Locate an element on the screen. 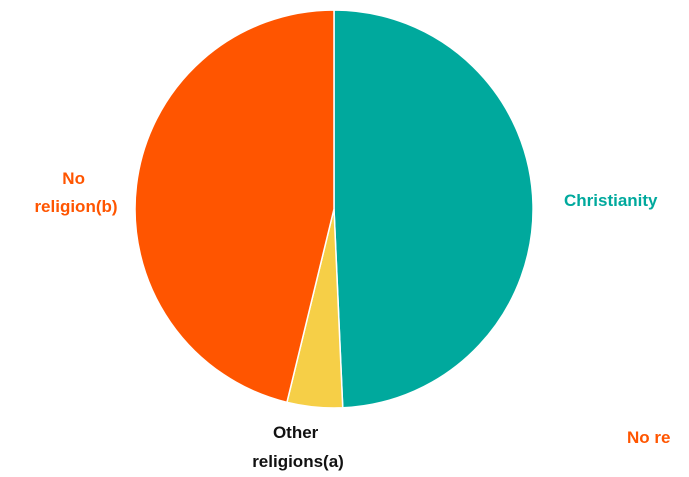 The image size is (689, 477). slice-label-no-religion: No religion(b) is located at coordinates (75, 192).